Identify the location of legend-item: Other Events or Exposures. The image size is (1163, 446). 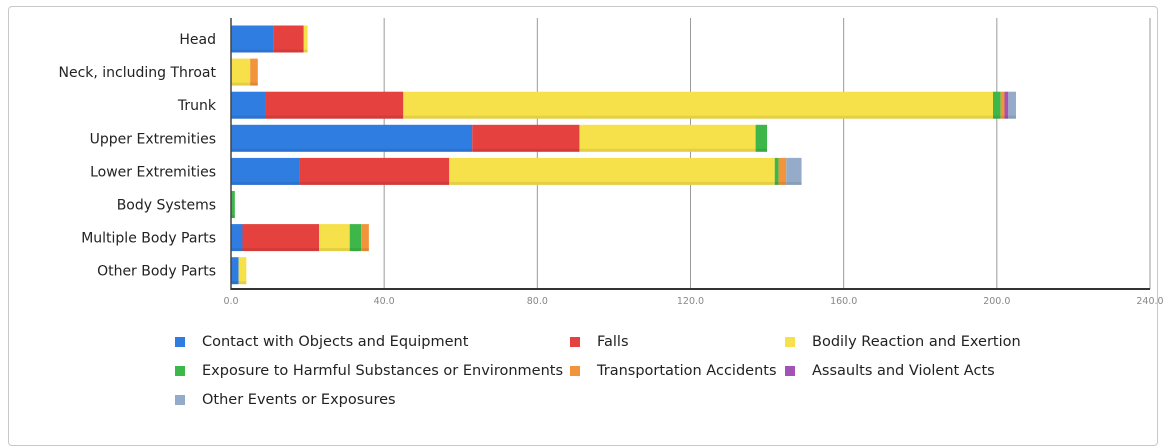
(285, 400).